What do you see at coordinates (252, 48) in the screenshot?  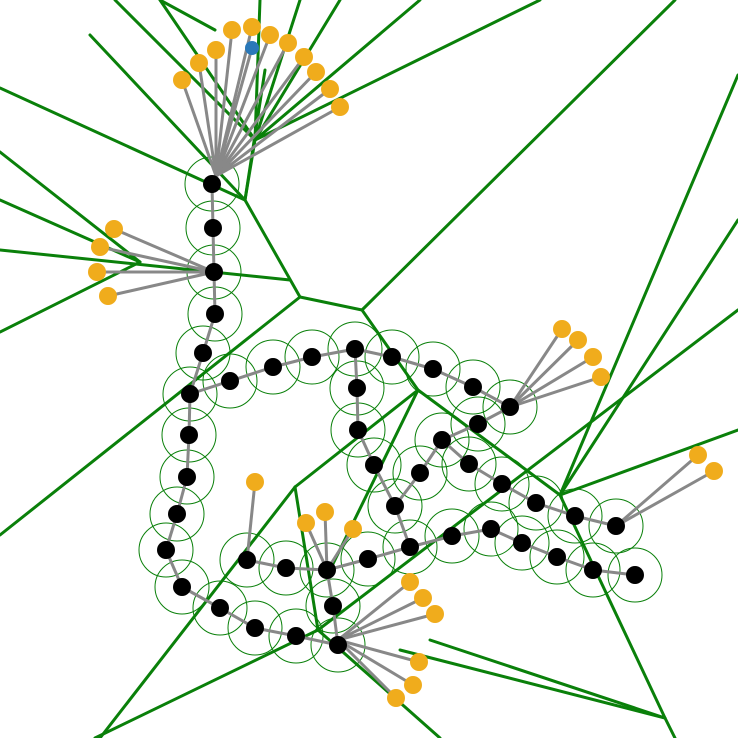 I see `root-node` at bounding box center [252, 48].